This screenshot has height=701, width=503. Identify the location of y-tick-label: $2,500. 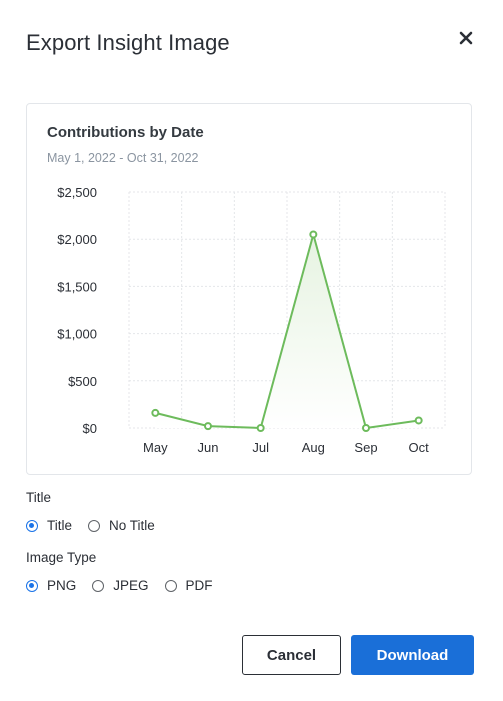
(77, 192).